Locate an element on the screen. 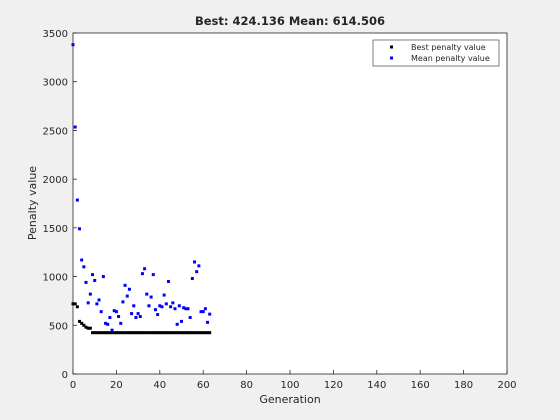  legend-label: Best penalty value is located at coordinates (448, 47).